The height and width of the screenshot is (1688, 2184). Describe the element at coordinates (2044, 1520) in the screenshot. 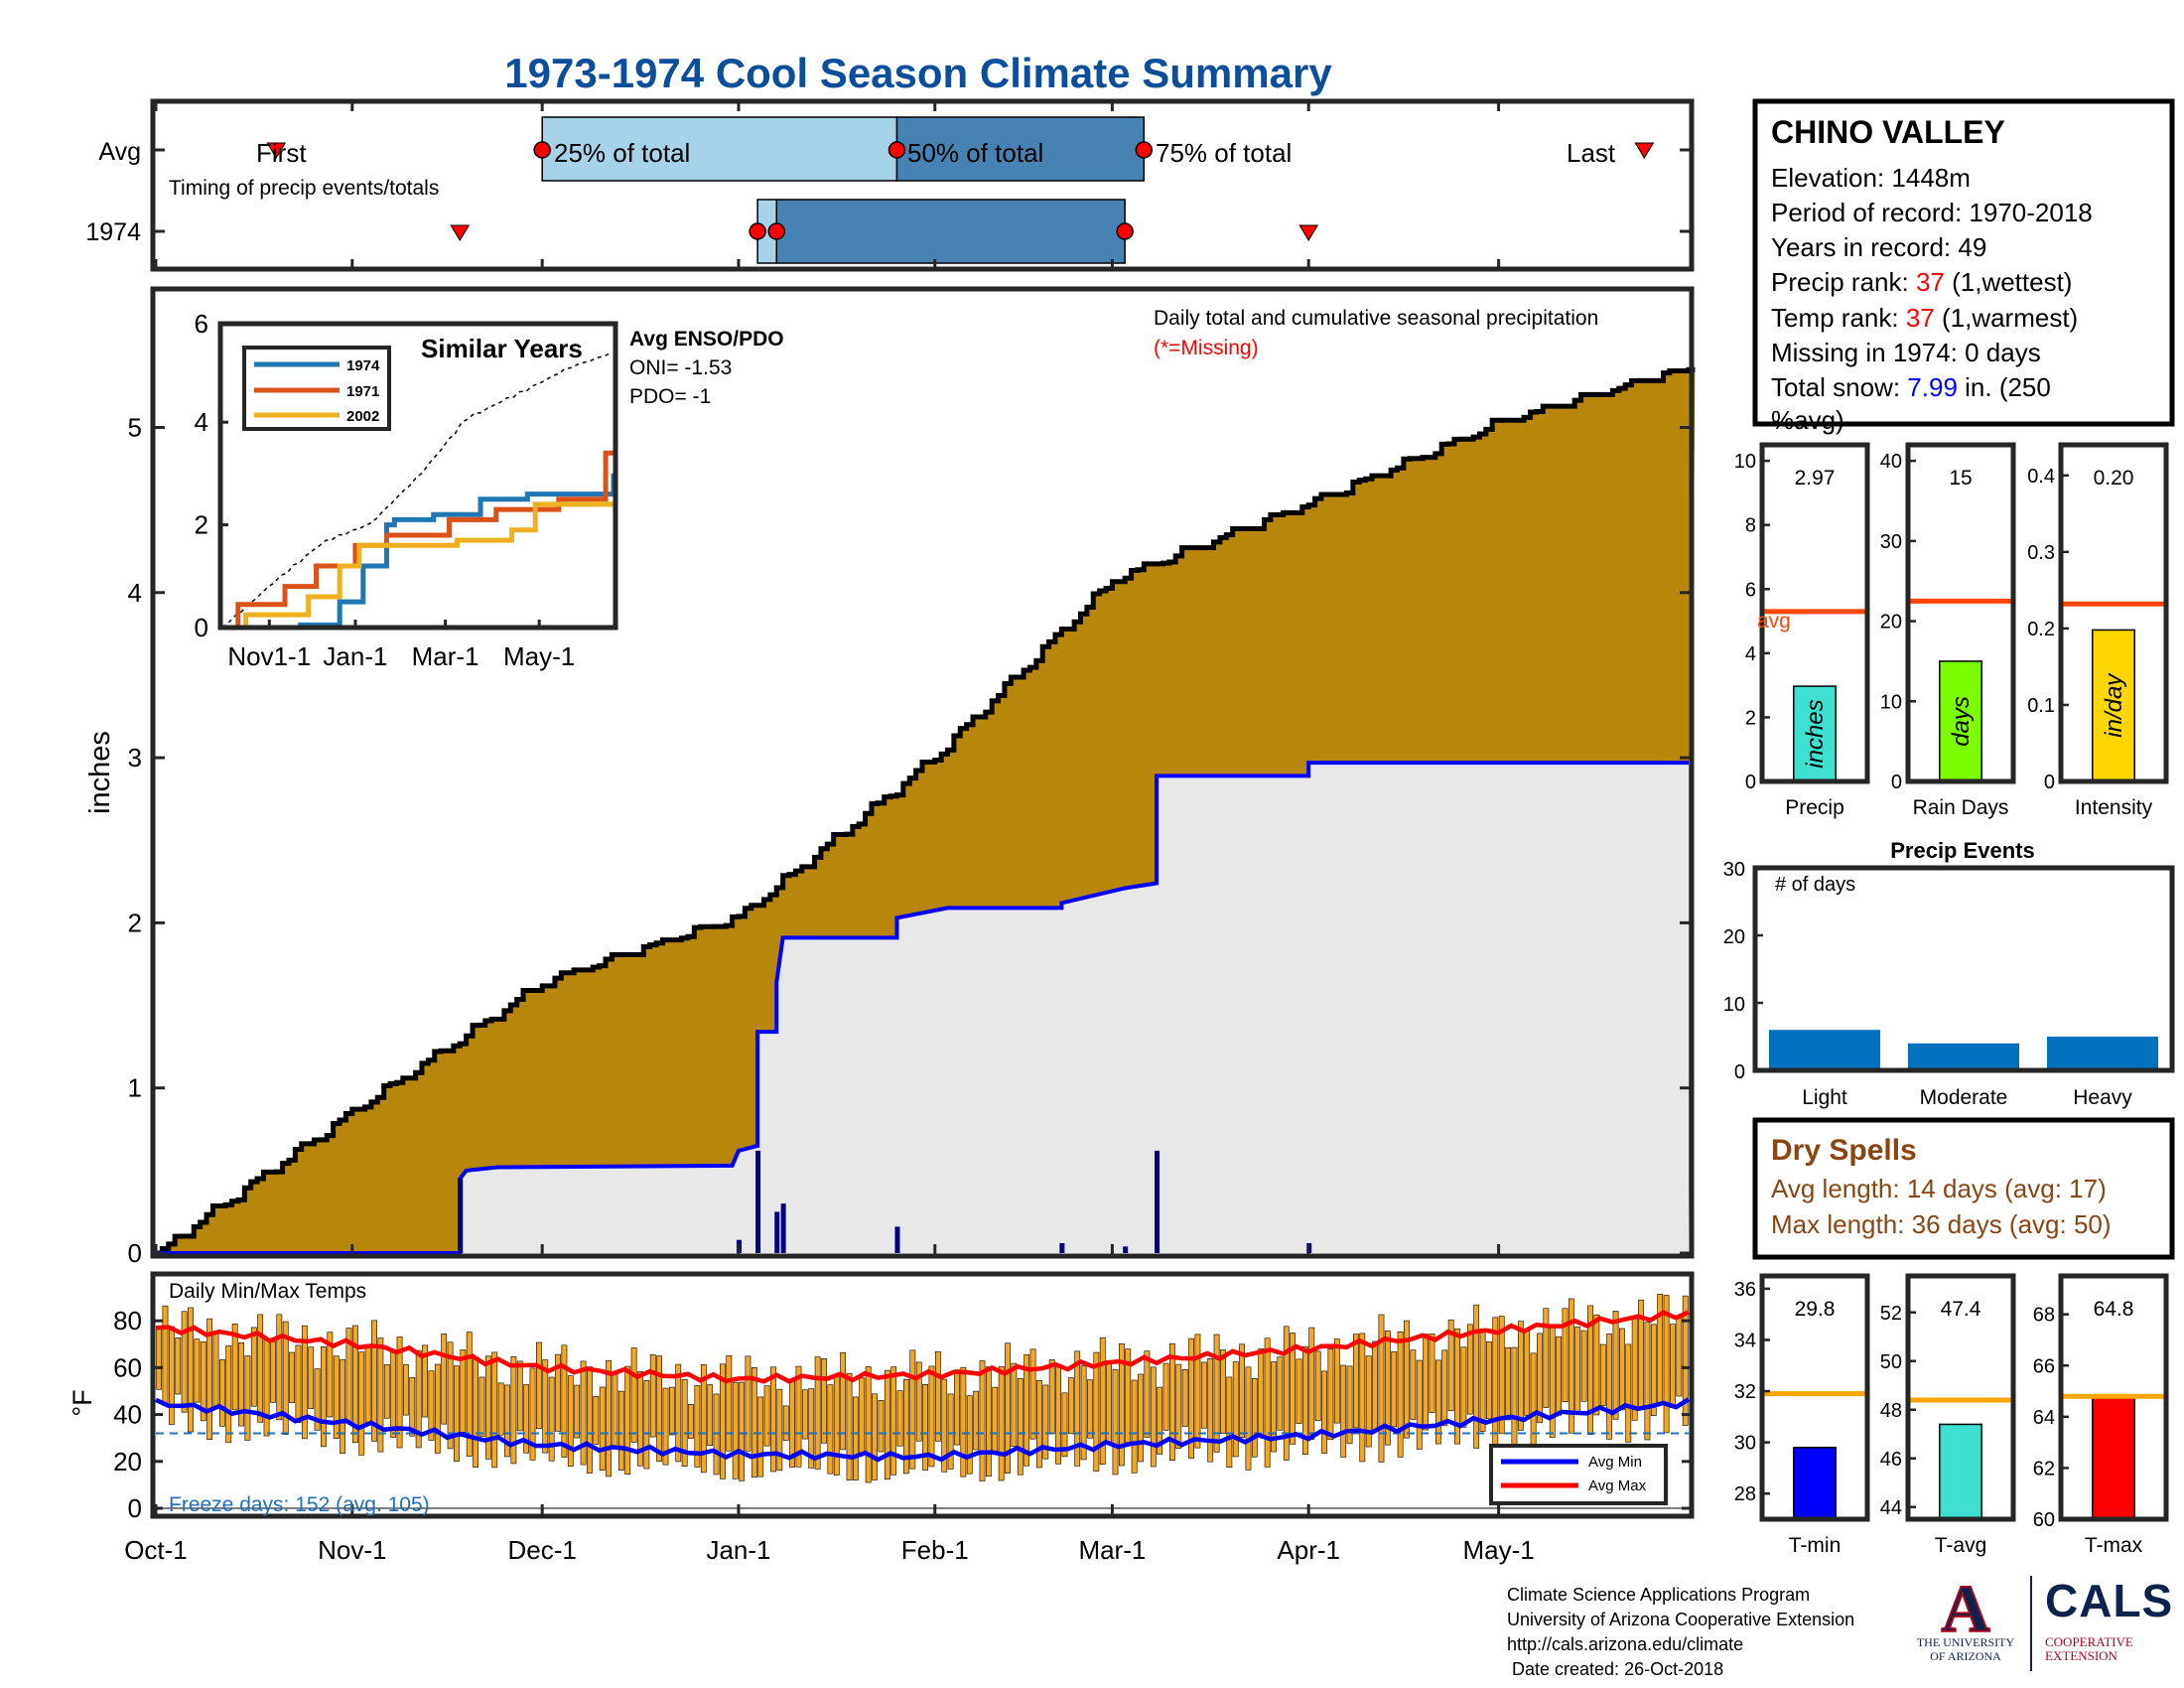

I see `temp-panel-ytick-label-2-0: 60` at that location.